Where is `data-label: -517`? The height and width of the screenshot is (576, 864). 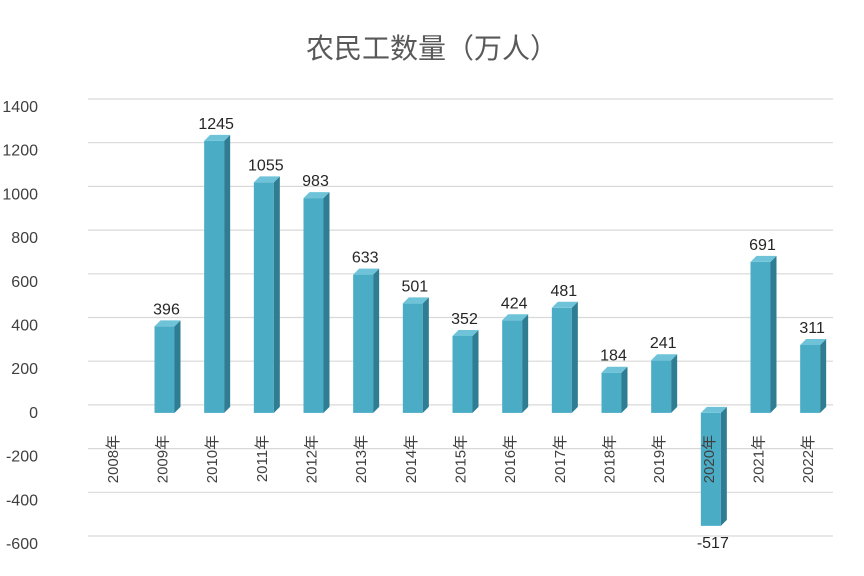
data-label: -517 is located at coordinates (713, 543).